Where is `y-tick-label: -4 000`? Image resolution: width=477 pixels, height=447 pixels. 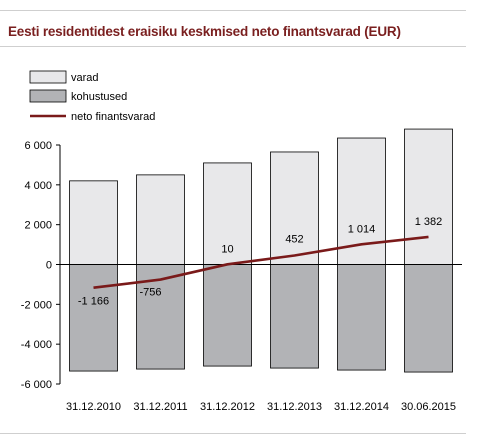 y-tick-label: -4 000 is located at coordinates (36, 345).